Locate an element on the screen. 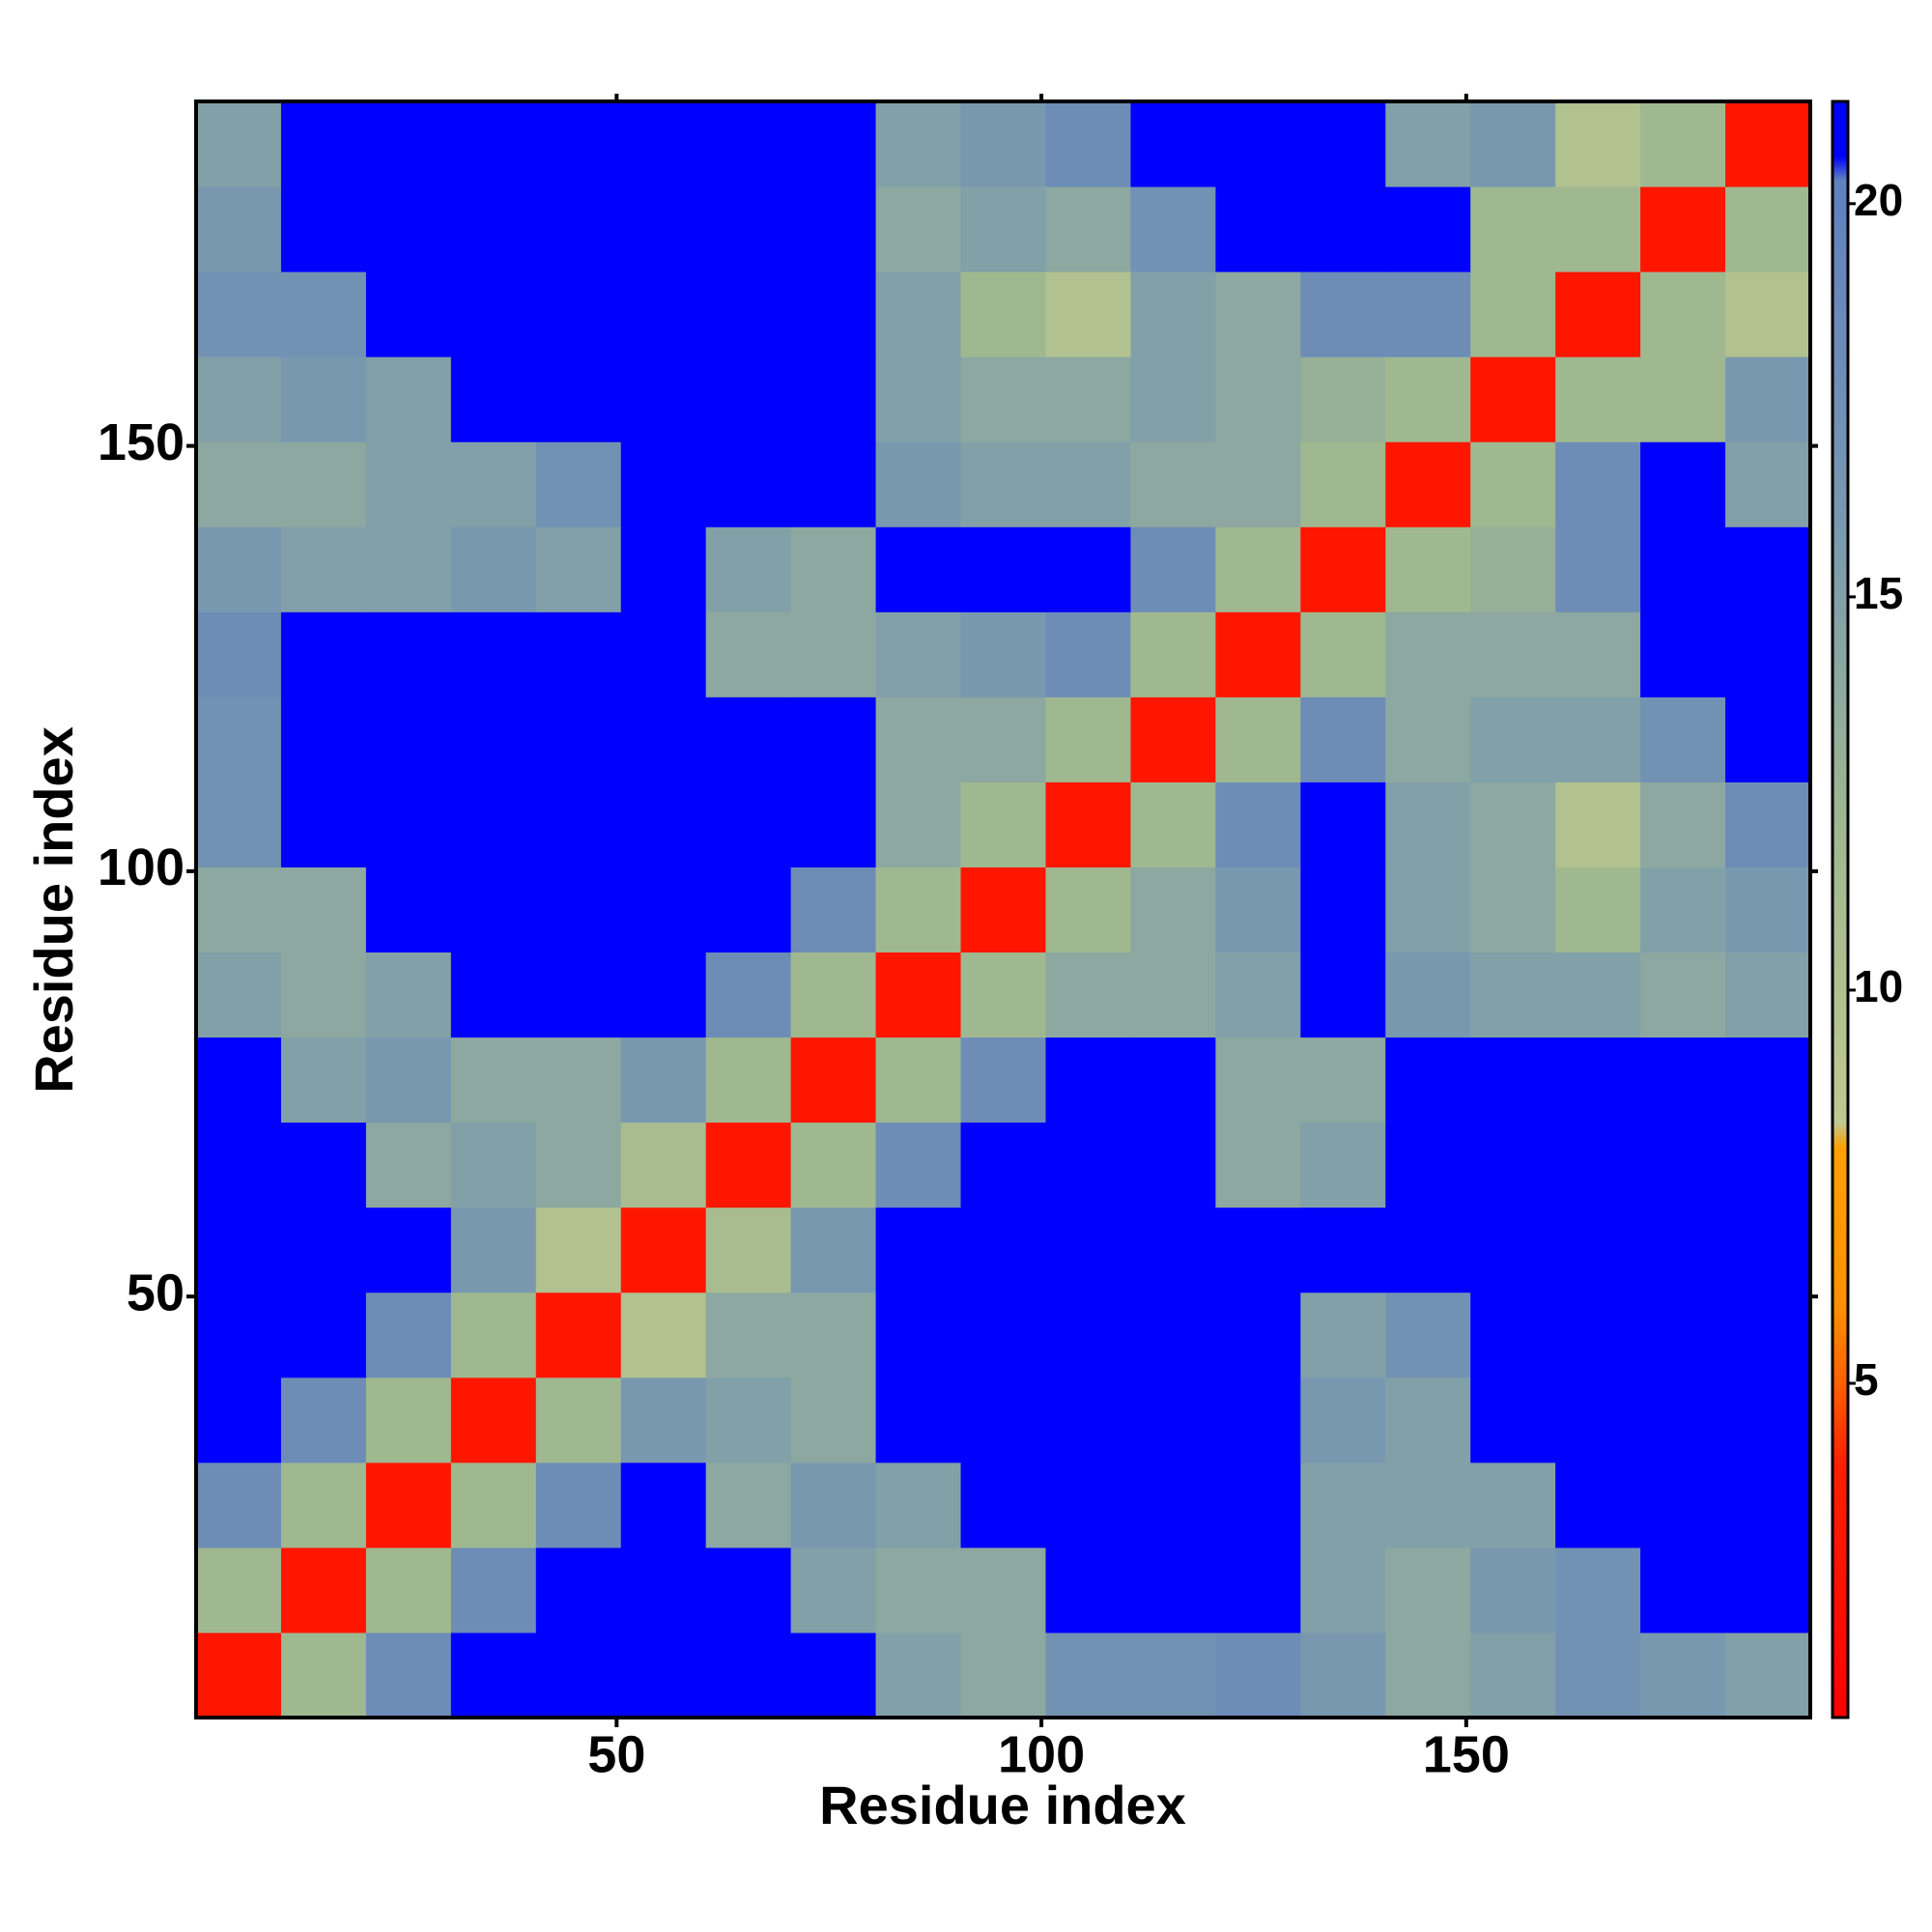  colorbar-tick-label: 20 is located at coordinates (1878, 200).